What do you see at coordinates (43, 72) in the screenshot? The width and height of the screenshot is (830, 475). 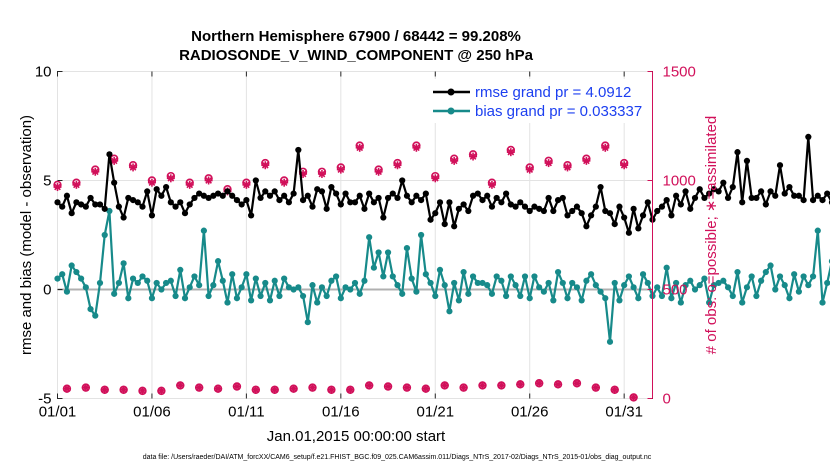 I see `y-left-tick-label: 10` at bounding box center [43, 72].